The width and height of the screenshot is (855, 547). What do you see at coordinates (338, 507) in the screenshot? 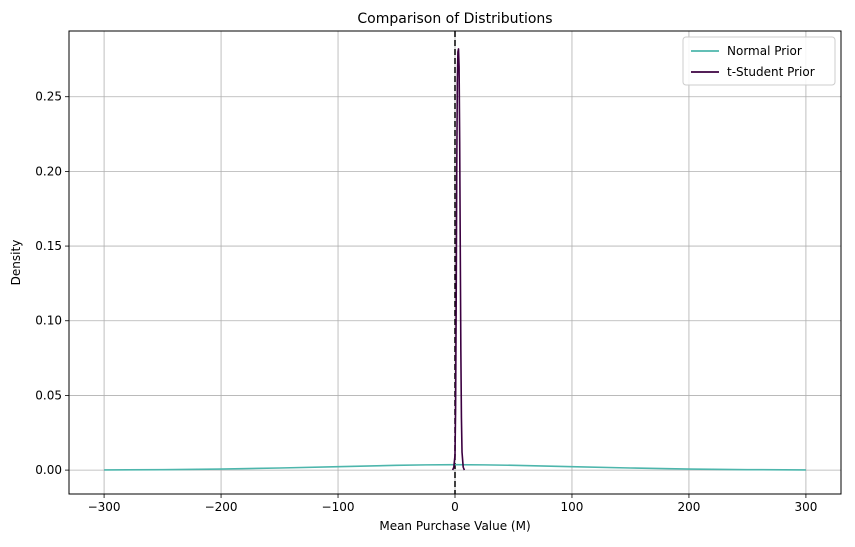
I see `x-tick-label: −100` at bounding box center [338, 507].